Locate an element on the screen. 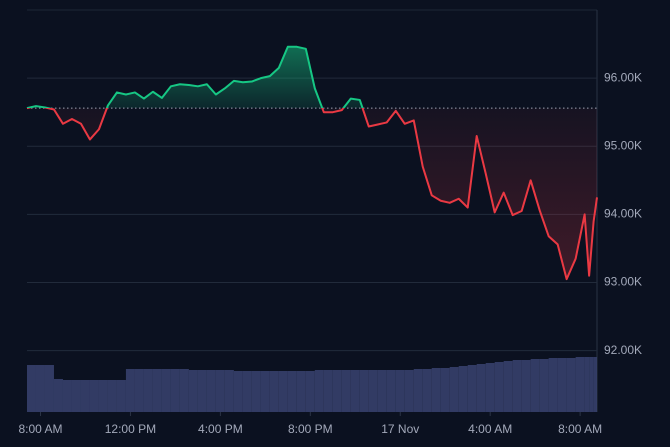 The image size is (670, 447). y-tick-label: 92.00K is located at coordinates (623, 350).